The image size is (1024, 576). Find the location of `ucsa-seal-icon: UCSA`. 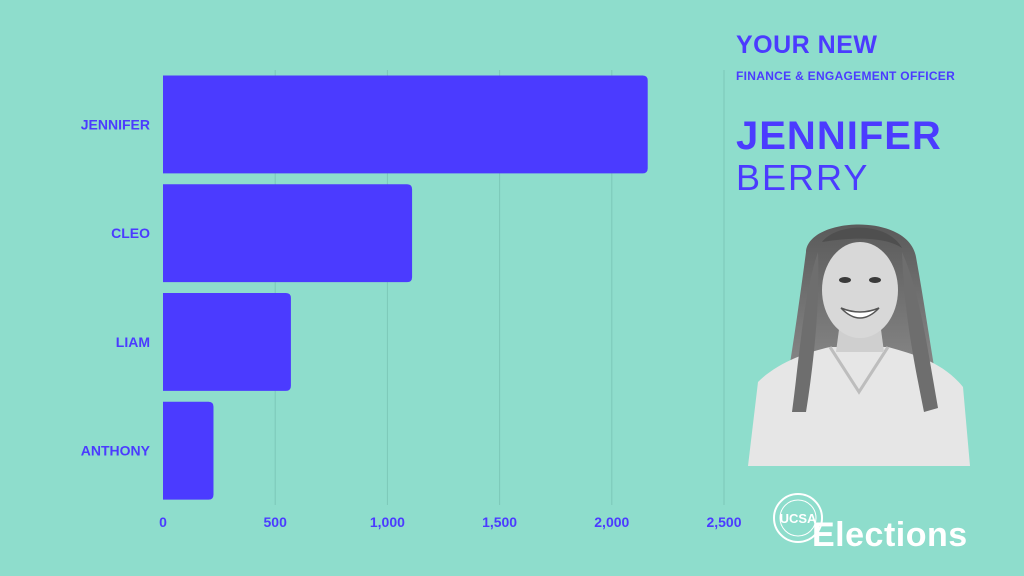

ucsa-seal-icon: UCSA is located at coordinates (798, 518).